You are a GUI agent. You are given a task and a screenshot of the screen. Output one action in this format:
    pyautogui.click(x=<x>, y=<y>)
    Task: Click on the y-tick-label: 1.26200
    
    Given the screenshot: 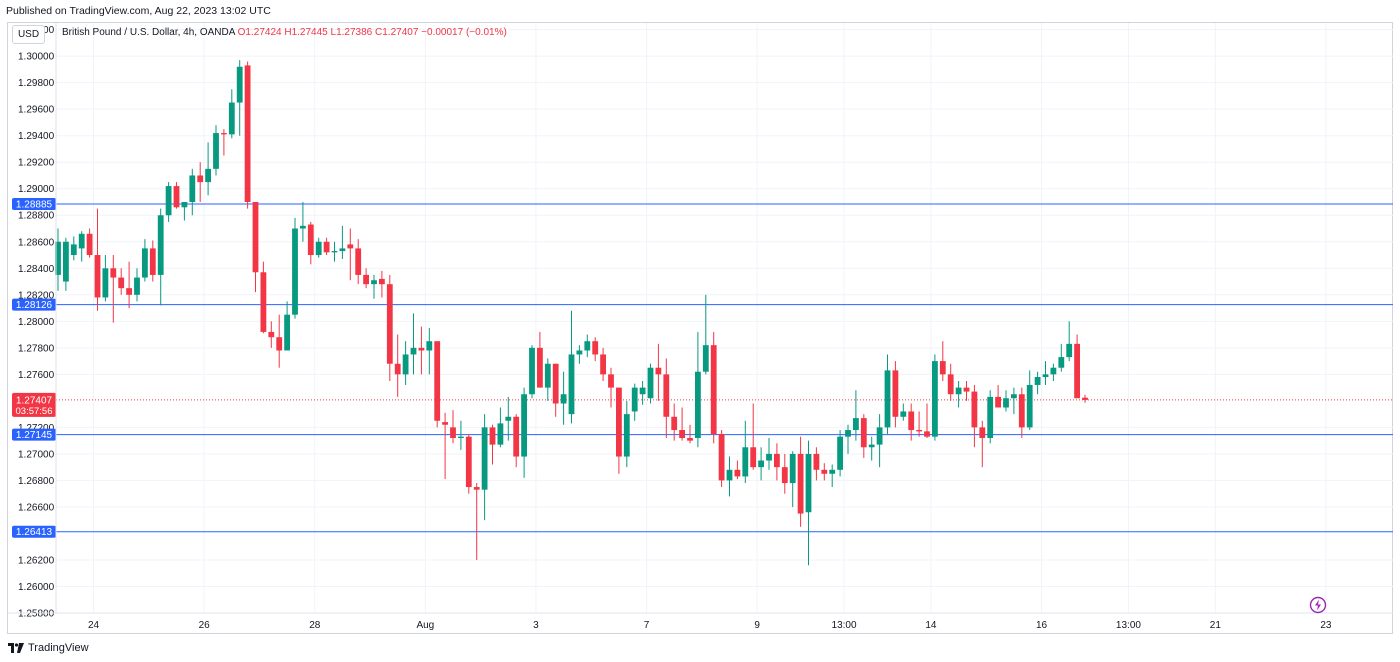 What is the action you would take?
    pyautogui.click(x=36, y=560)
    